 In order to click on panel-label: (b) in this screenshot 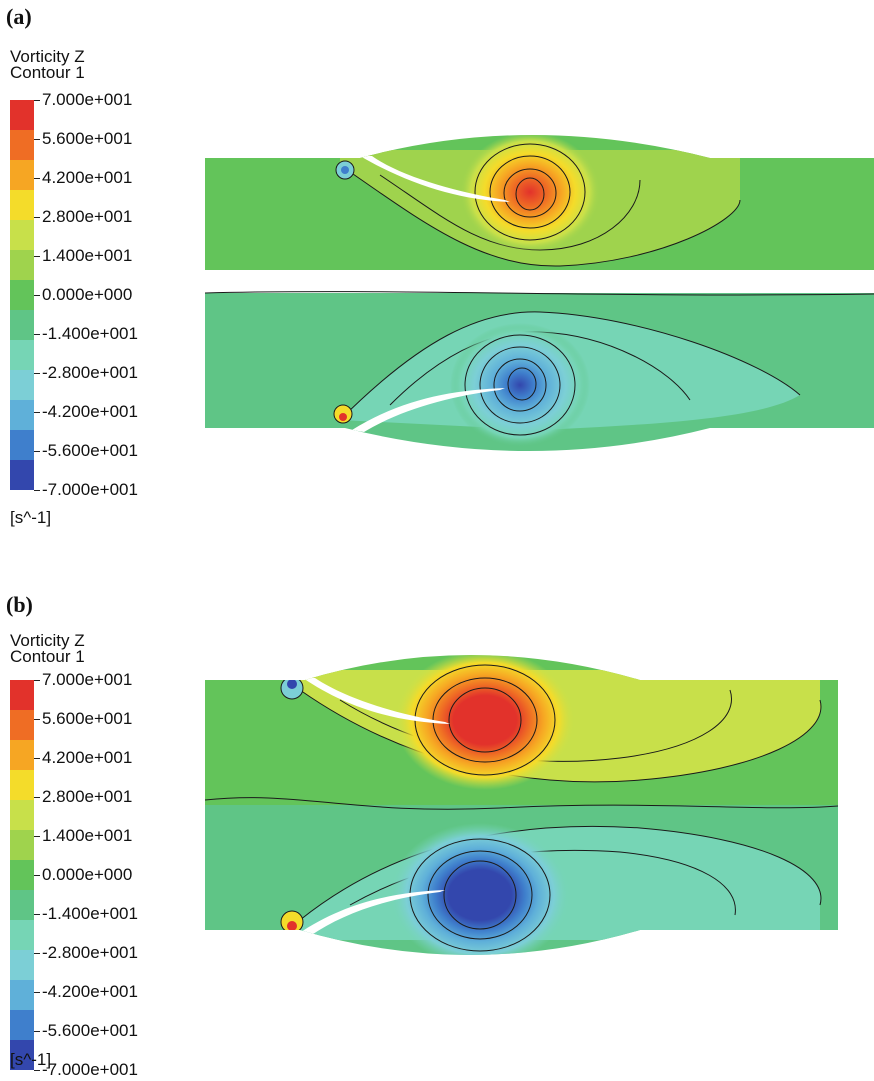, I will do `click(19, 604)`.